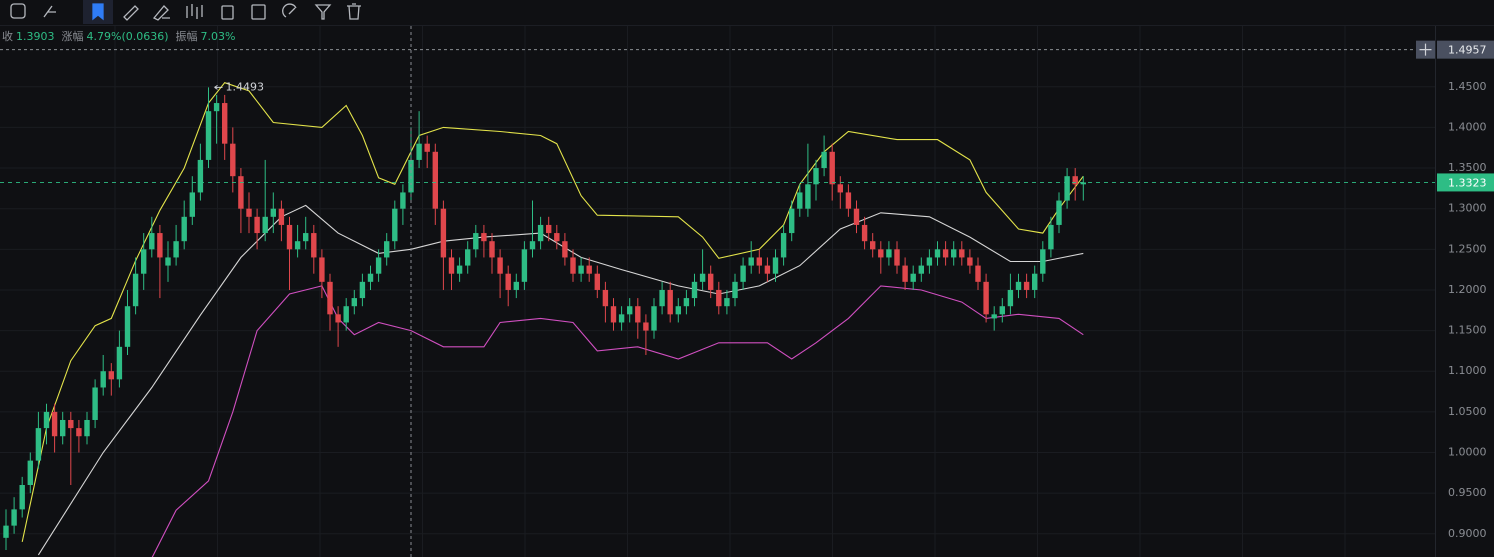 The width and height of the screenshot is (1494, 557). Describe the element at coordinates (1467, 208) in the screenshot. I see `y-tick-label: 1.3000` at that location.